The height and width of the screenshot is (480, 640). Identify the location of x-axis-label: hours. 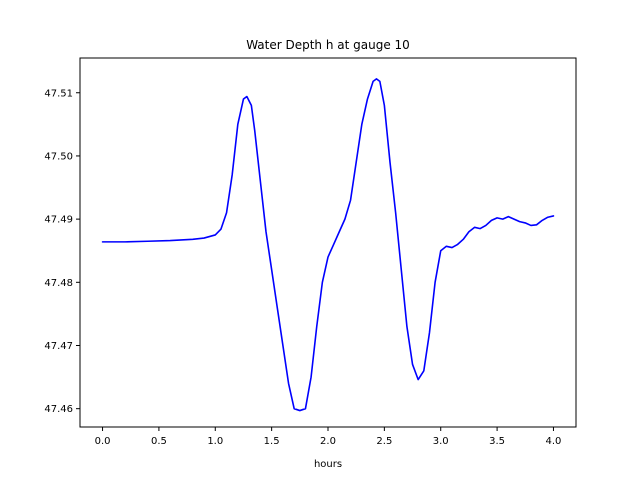
(328, 464).